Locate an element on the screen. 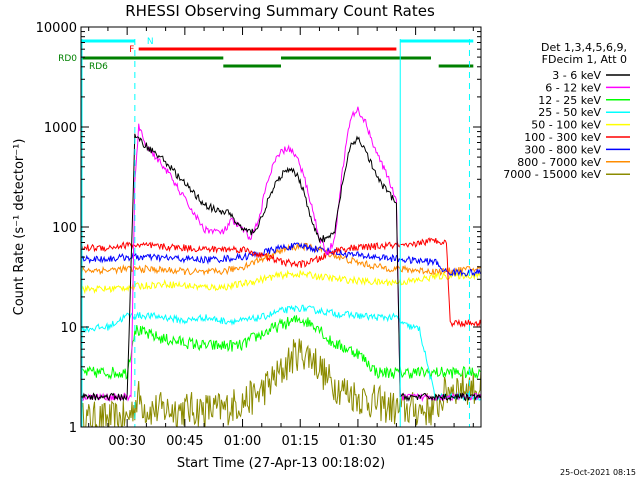 The image size is (640, 480). y-tick-label: 1000 is located at coordinates (60, 128).